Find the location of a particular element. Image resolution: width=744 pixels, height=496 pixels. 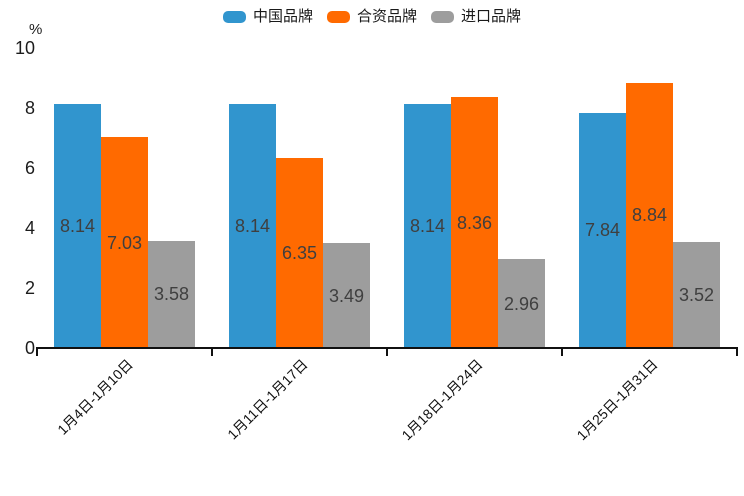

x-tick-label: 1月4日-1月10日 is located at coordinates (95, 397).